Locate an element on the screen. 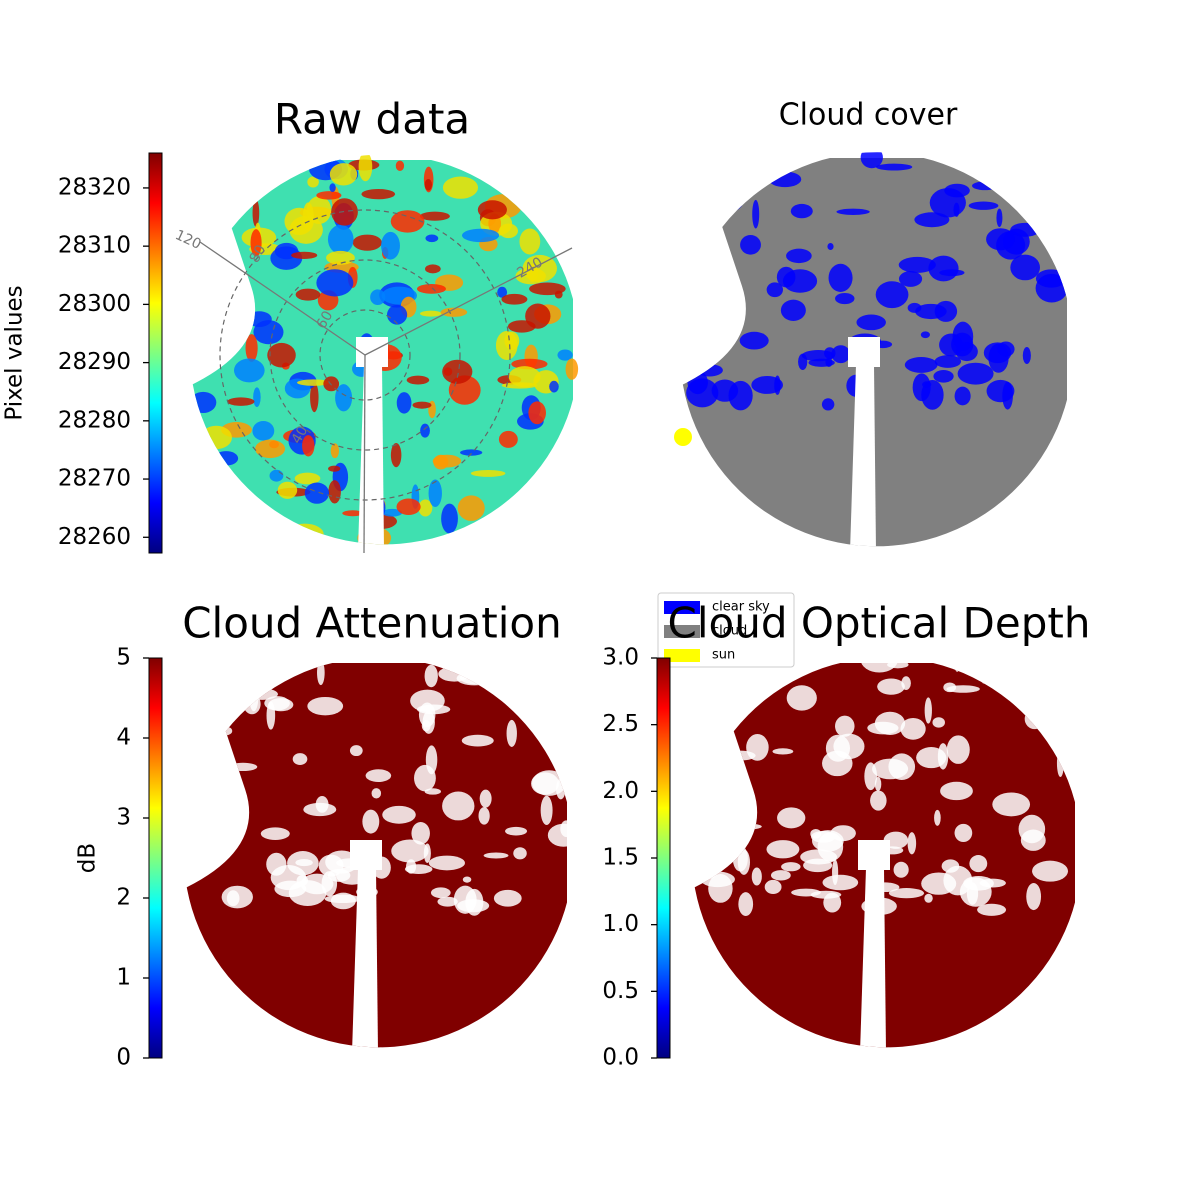 Image resolution: width=1200 pixels, height=1200 pixels. colorbar-tick-label: 28260 is located at coordinates (94, 537).